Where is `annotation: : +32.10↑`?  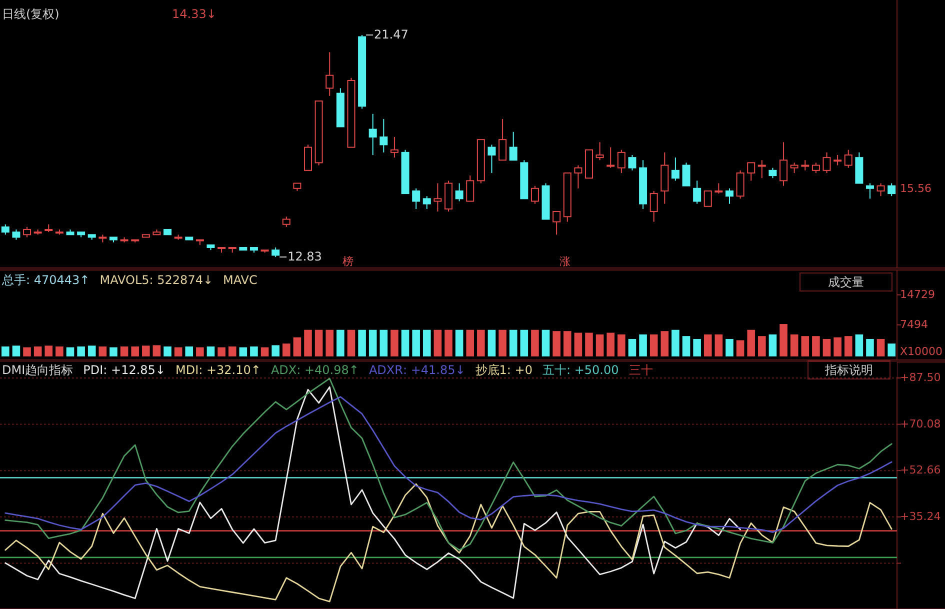 annotation: : +32.10↑ is located at coordinates (229, 370).